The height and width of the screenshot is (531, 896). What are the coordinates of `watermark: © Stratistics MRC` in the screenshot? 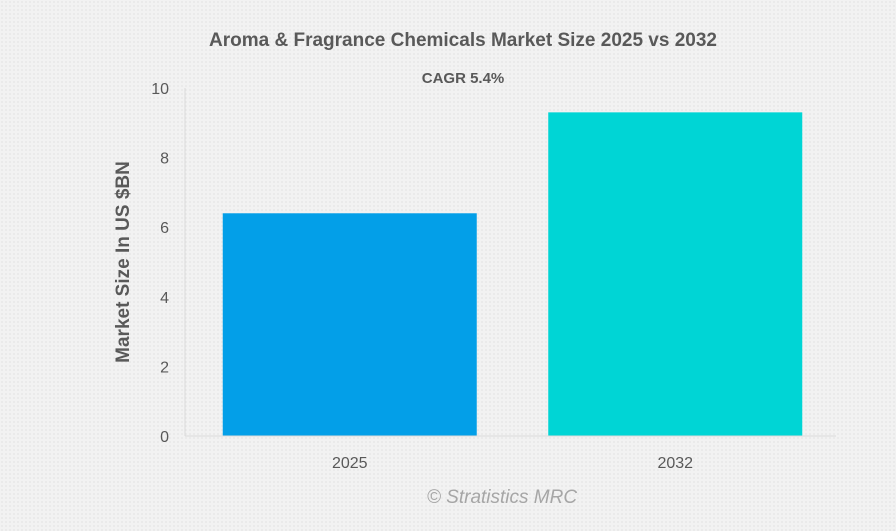 It's located at (502, 497).